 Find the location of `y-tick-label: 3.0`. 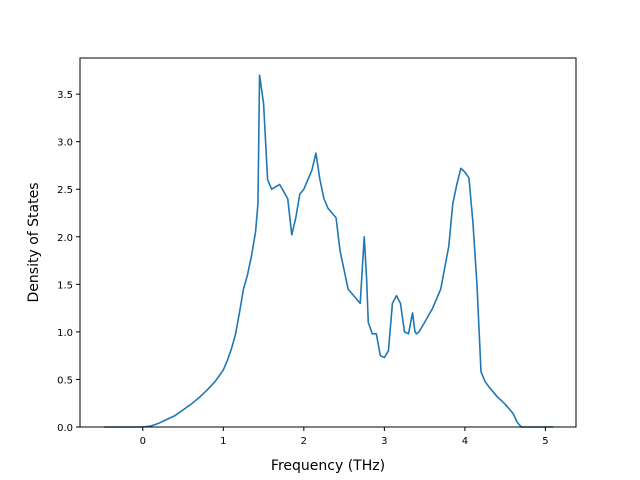

y-tick-label: 3.0 is located at coordinates (65, 143).